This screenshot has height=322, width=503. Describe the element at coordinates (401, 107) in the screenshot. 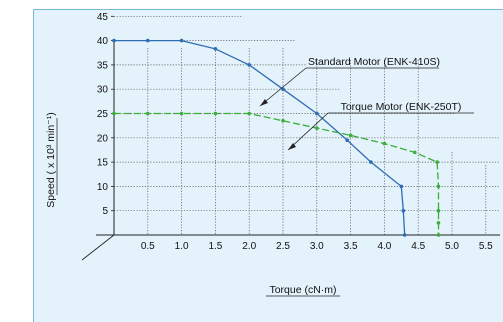

I see `torque-legend-label: Torque Motor (ENK-250T)` at that location.